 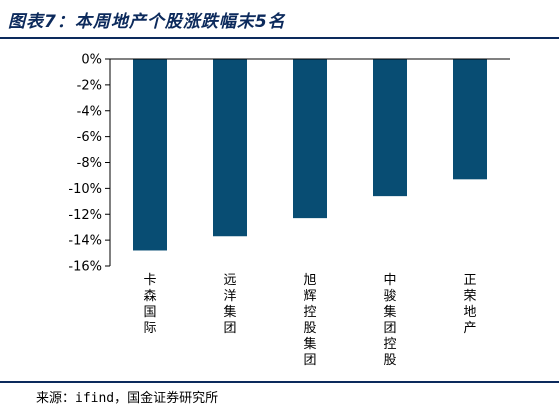 What do you see at coordinates (89, 111) in the screenshot?
I see `y-tick-label: -4%` at bounding box center [89, 111].